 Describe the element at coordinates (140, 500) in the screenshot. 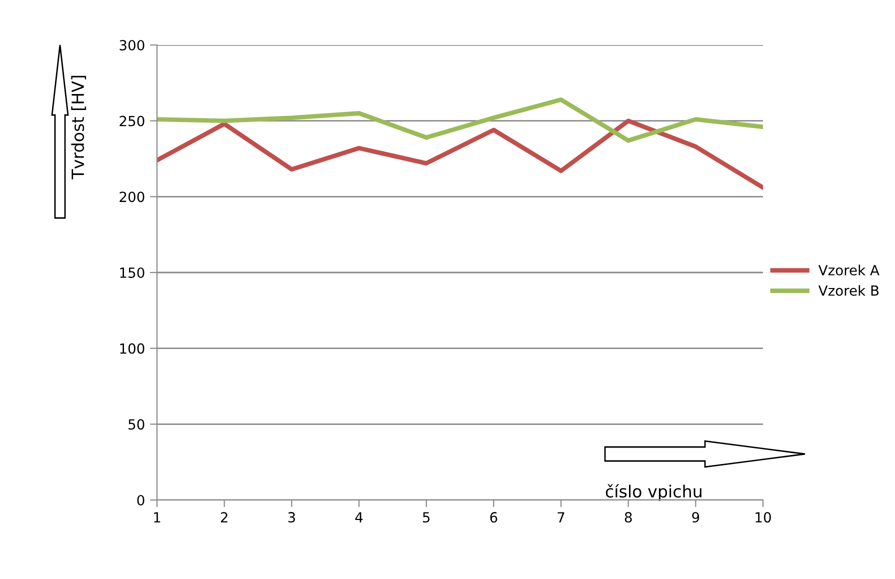

I see `y-tick-label: 0` at that location.